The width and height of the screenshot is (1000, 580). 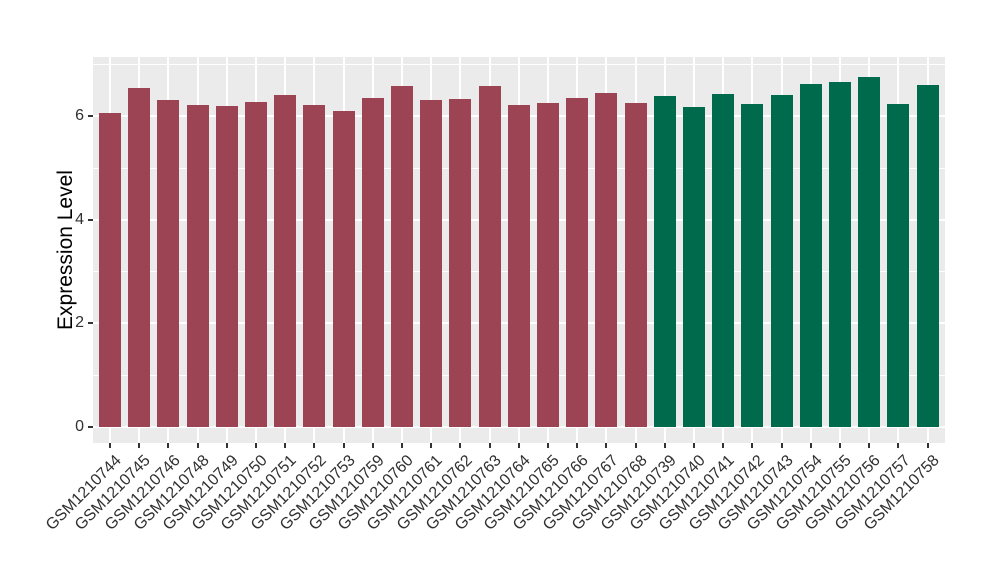 What do you see at coordinates (840, 254) in the screenshot?
I see `bar-GSM1210755` at bounding box center [840, 254].